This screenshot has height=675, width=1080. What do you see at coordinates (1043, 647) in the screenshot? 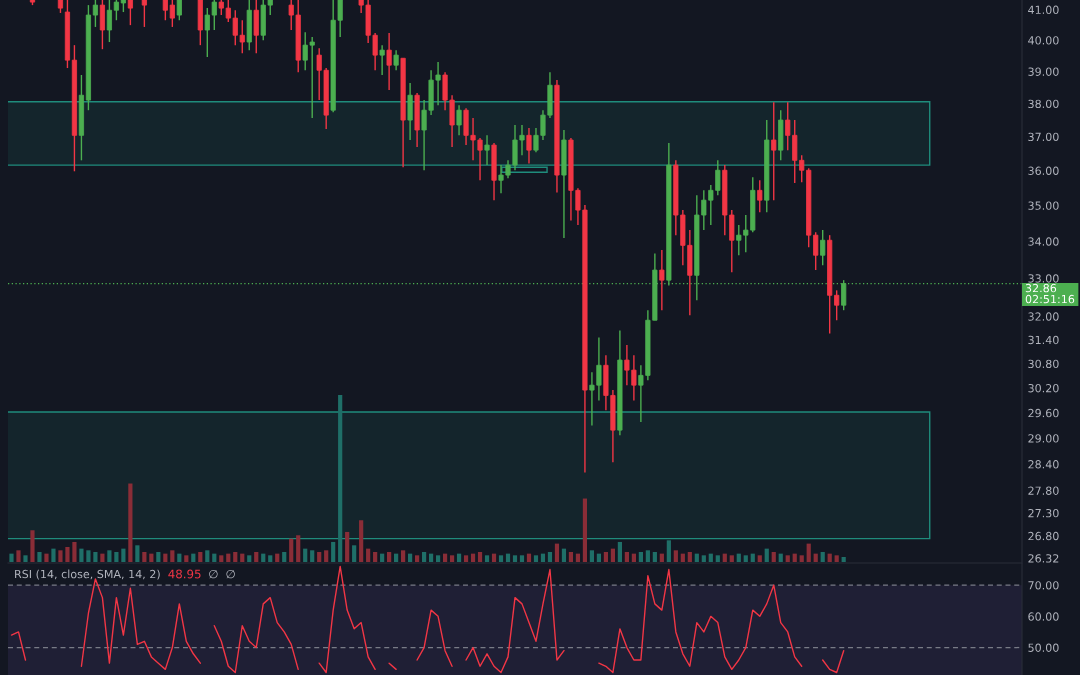
I see `y-tick-label: 50.00` at bounding box center [1043, 647].